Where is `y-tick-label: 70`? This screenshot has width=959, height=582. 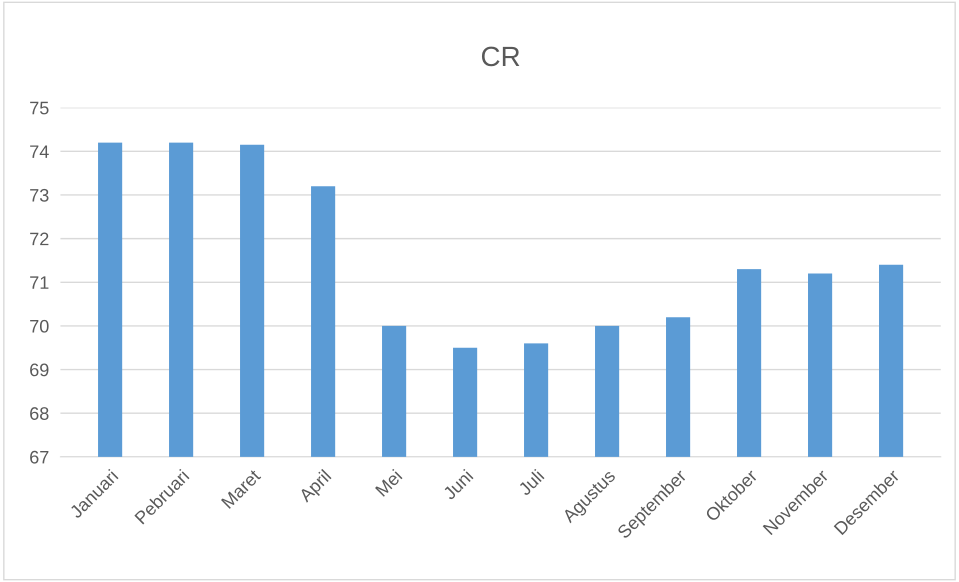
y-tick-label: 70 is located at coordinates (39, 326).